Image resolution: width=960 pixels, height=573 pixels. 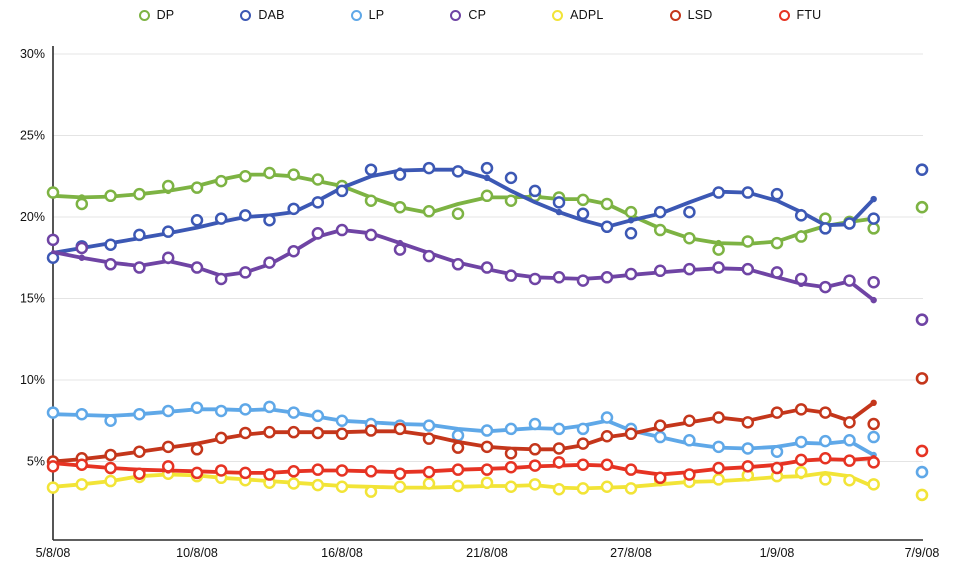 I want to click on legend-label-dab: DAB, so click(x=271, y=15).